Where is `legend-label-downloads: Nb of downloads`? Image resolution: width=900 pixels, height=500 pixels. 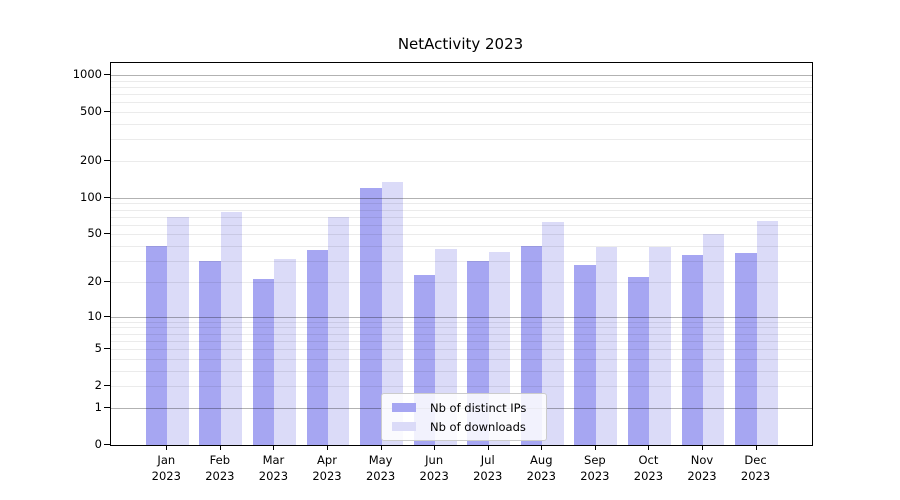
legend-label-downloads: Nb of downloads is located at coordinates (478, 426).